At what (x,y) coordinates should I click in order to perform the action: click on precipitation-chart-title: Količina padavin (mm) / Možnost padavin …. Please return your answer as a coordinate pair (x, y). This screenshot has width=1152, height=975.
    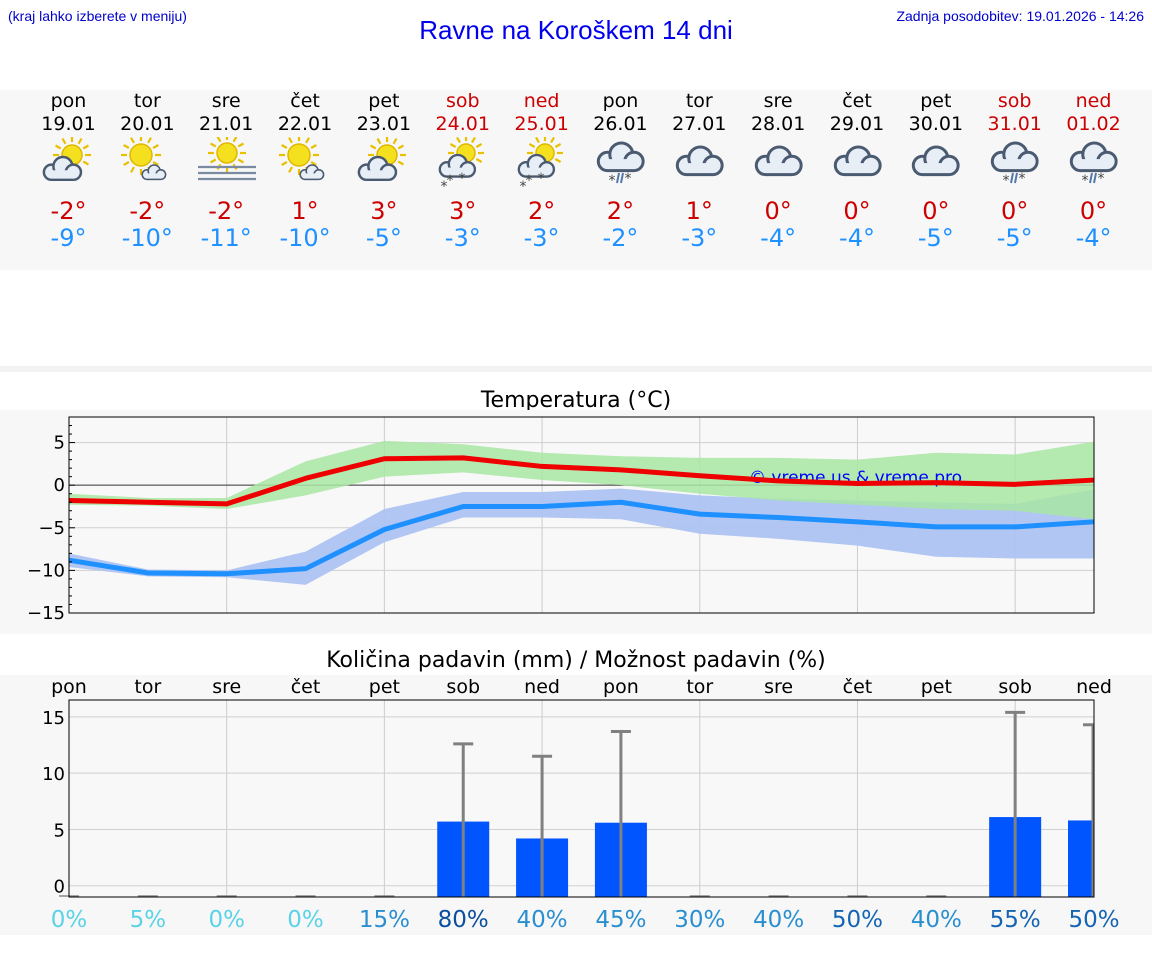
    Looking at the image, I should click on (576, 660).